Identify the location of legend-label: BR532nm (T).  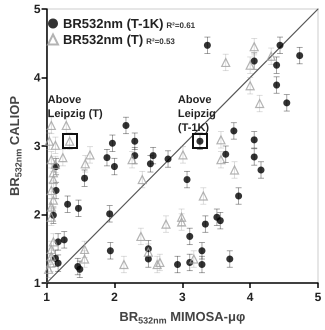
(103, 39).